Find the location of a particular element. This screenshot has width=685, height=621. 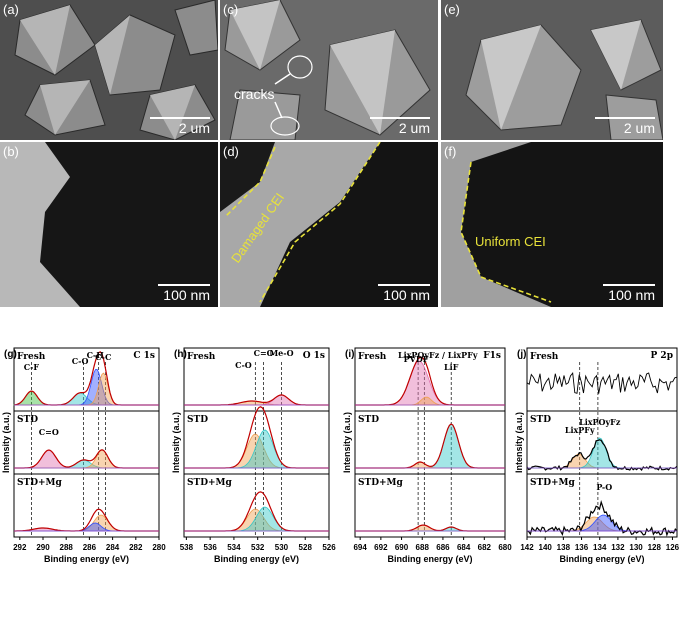

x-tick-label: 130 is located at coordinates (636, 547).